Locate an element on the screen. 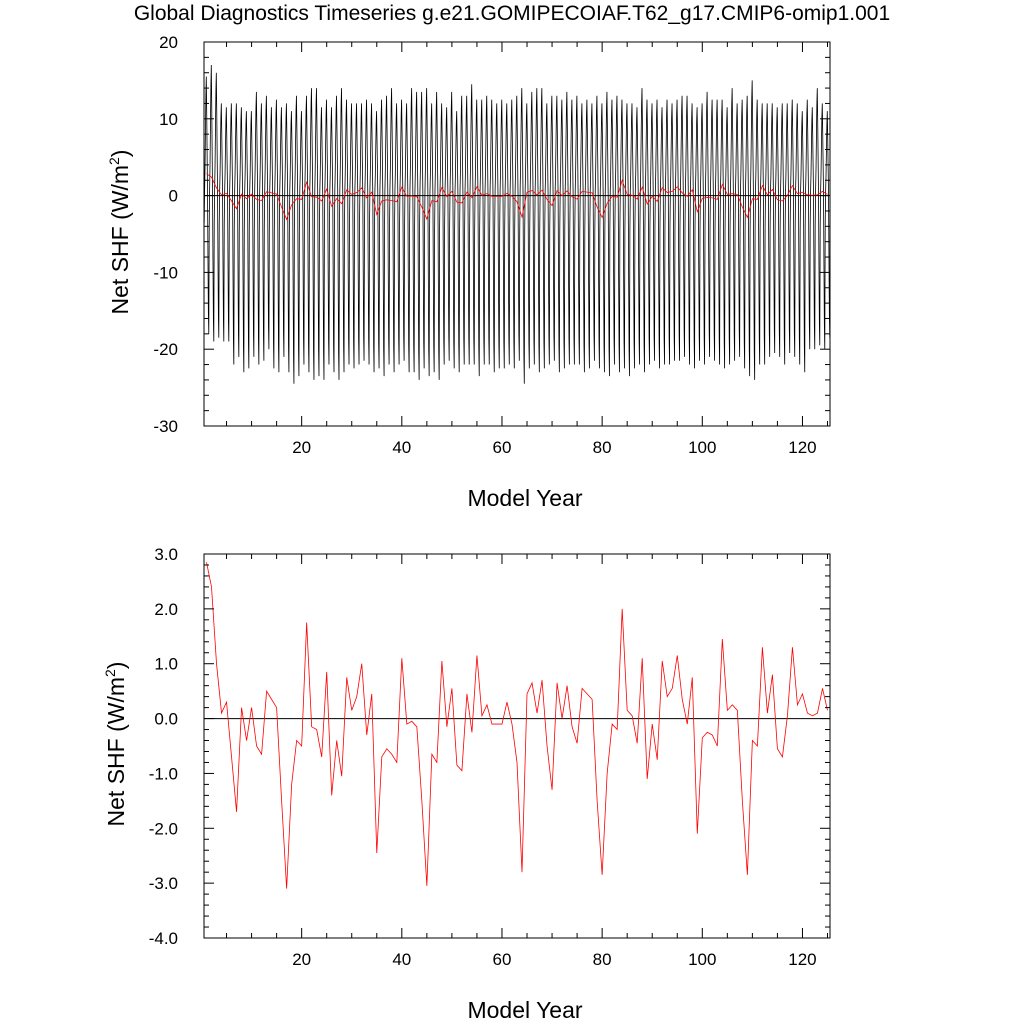 This screenshot has width=1024, height=1024. top-y-axis-label: Net SHF (W/m2) is located at coordinates (119, 232).